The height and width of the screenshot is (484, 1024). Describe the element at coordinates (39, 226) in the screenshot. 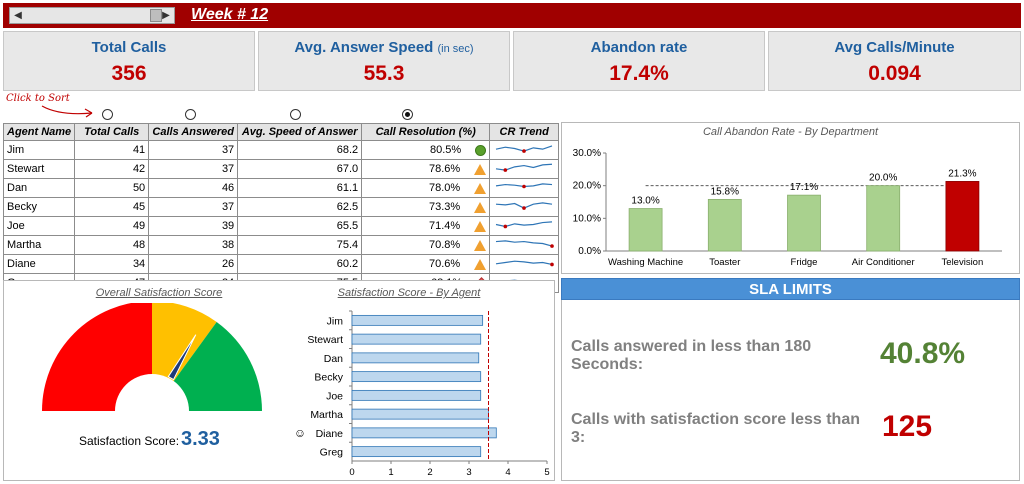

I see `agent-name-cell: Joe` at that location.